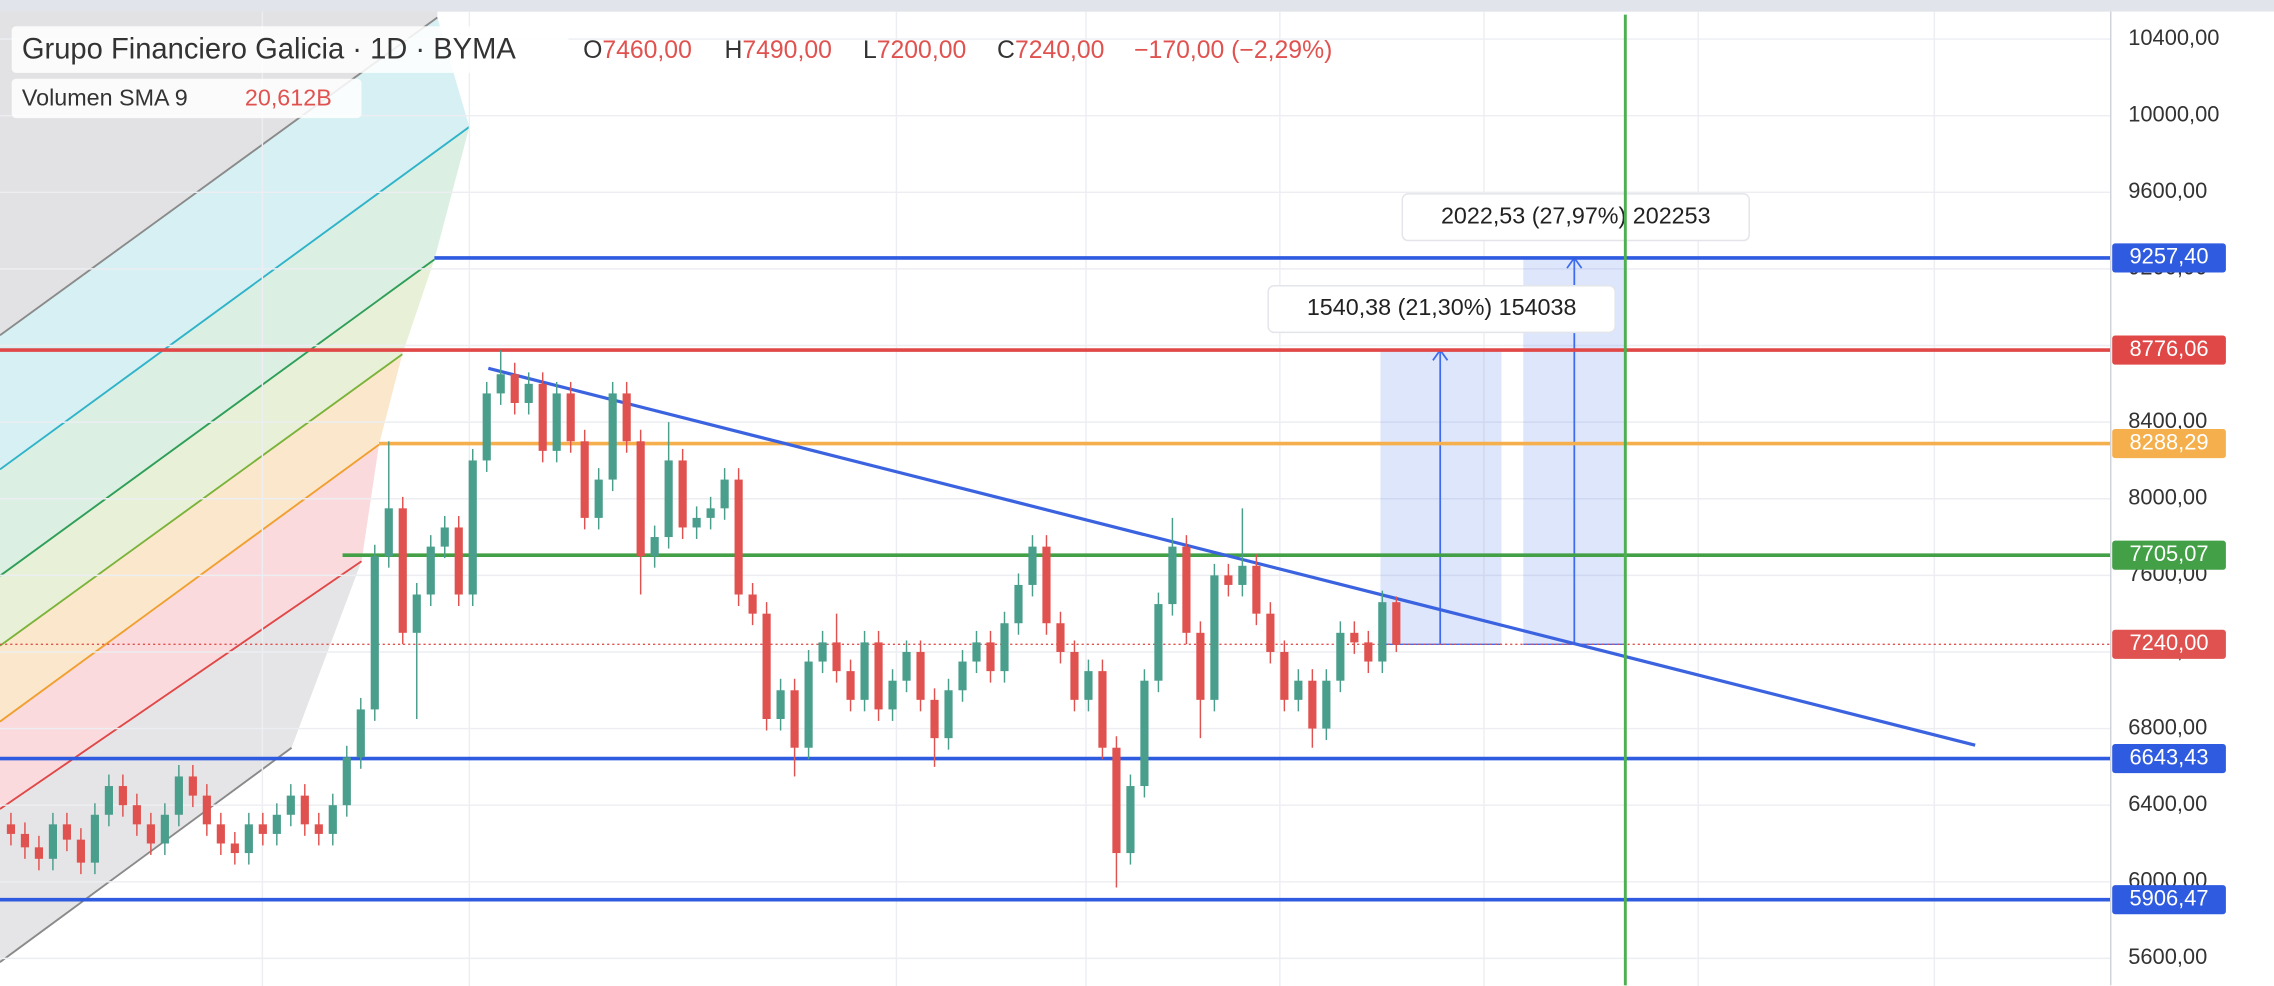 Image resolution: width=2274 pixels, height=986 pixels. I want to click on measure-label-box, so click(1575, 217).